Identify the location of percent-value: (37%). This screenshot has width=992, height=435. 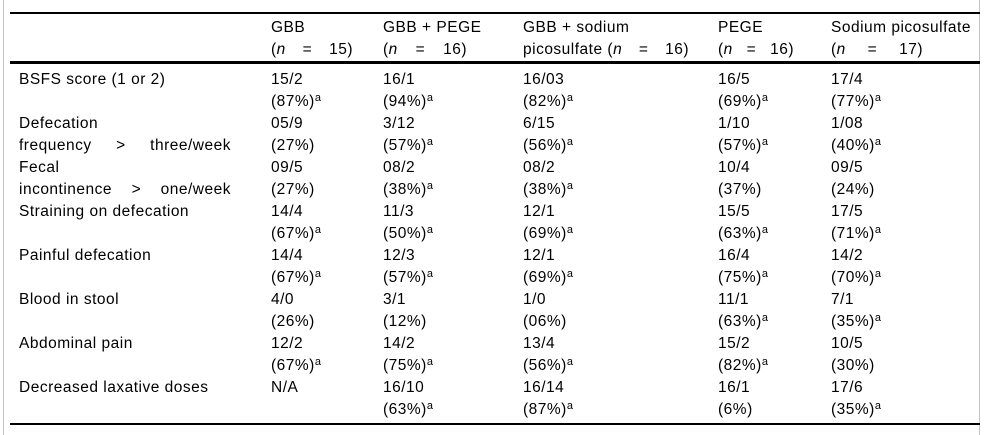
(740, 189).